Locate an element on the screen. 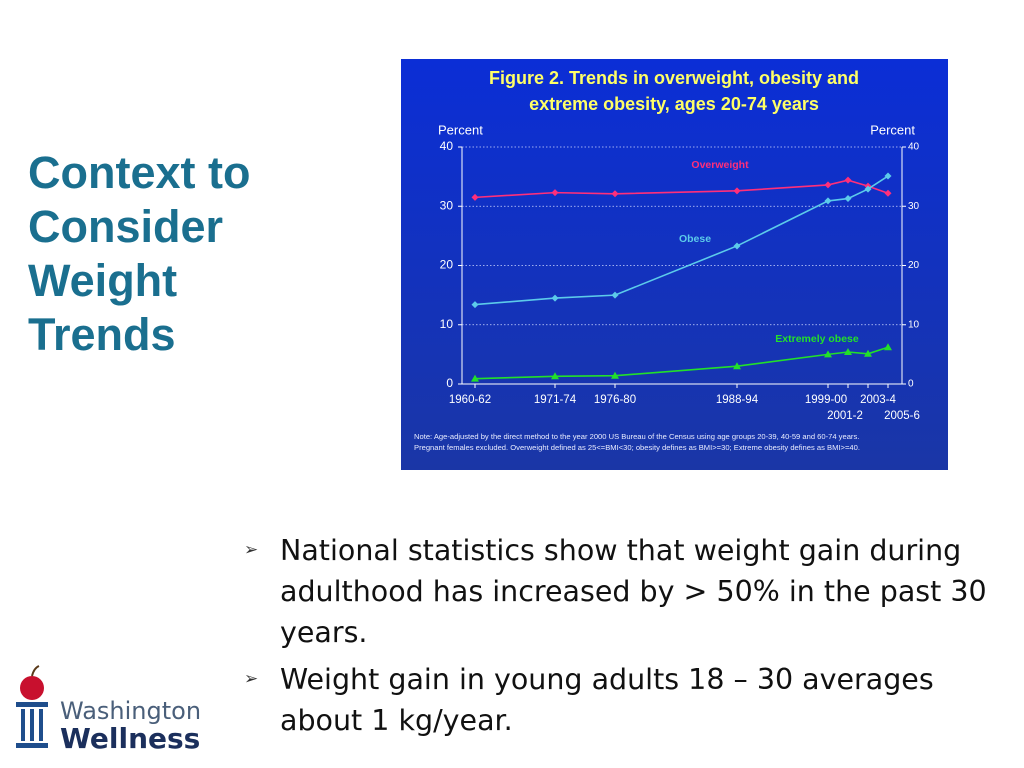  x-tick-label: 1971-74 is located at coordinates (555, 400).